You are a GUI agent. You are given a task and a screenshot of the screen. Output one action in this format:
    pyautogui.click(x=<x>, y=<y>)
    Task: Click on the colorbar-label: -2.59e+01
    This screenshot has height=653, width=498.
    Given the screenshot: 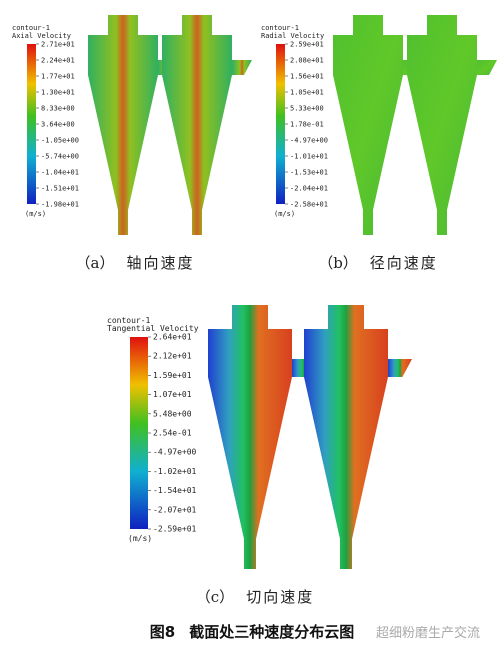 What is the action you would take?
    pyautogui.click(x=175, y=529)
    